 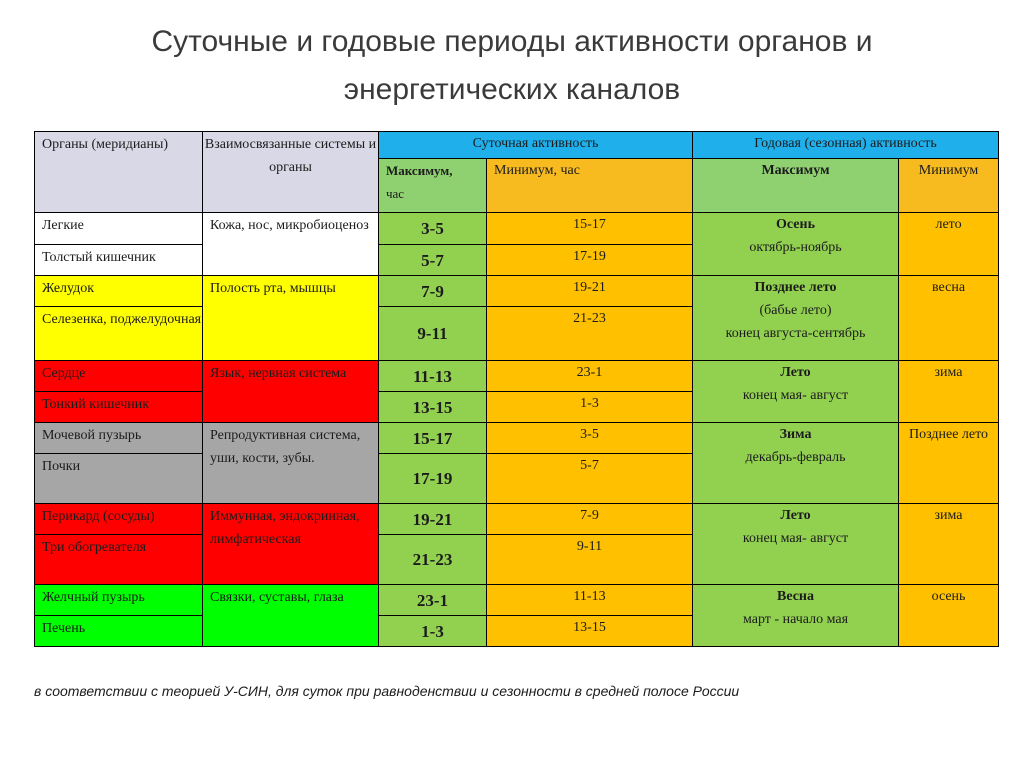 What do you see at coordinates (432, 333) in the screenshot?
I see `daily-max-cell: 9-11` at bounding box center [432, 333].